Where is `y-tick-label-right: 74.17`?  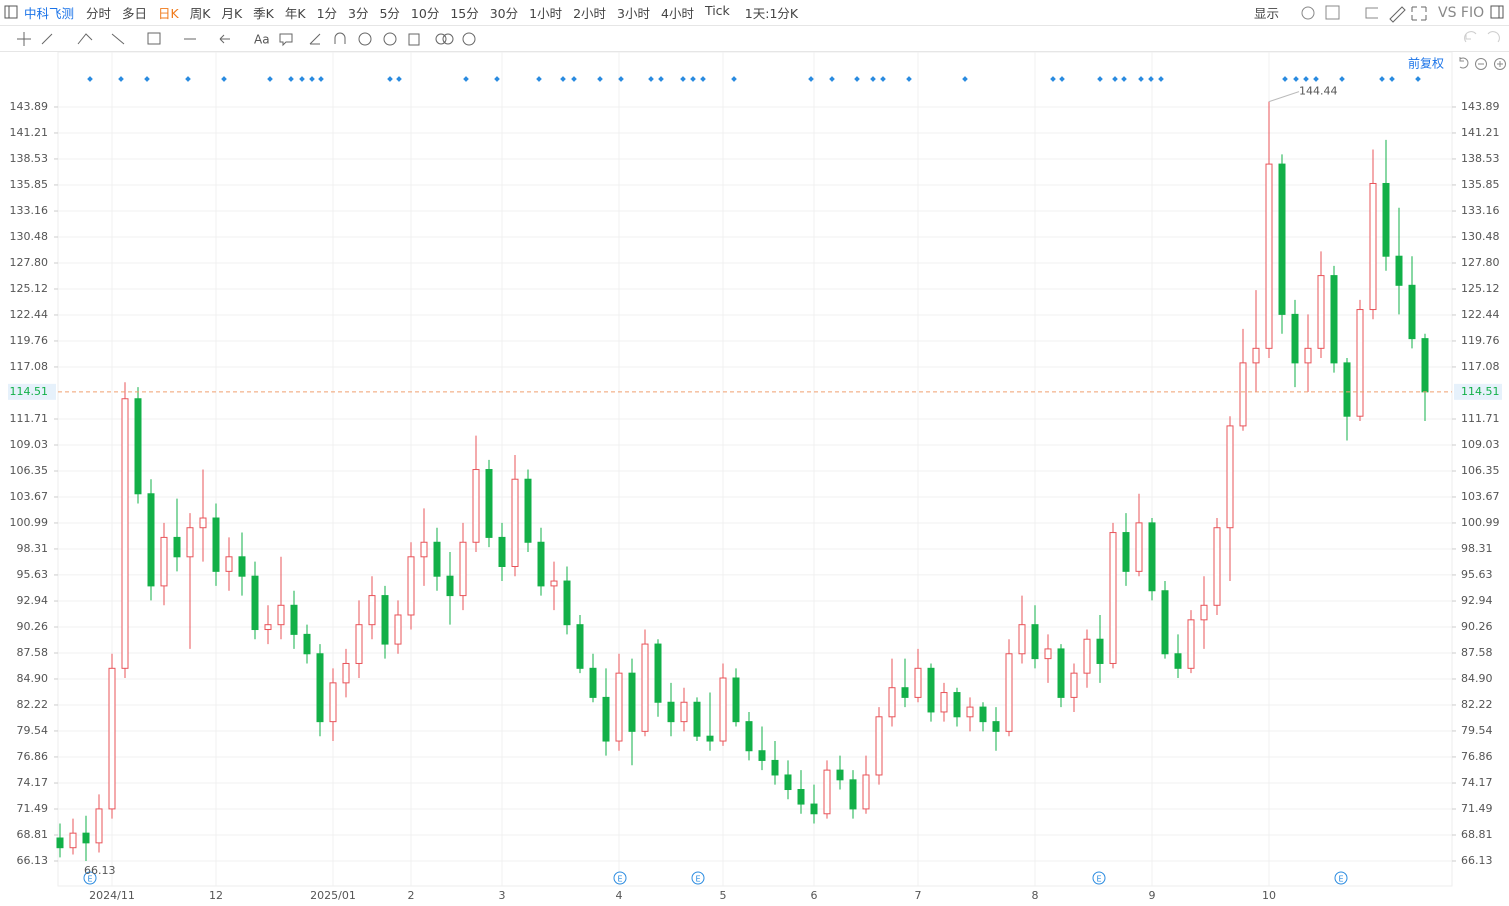 y-tick-label-right: 74.17 is located at coordinates (1477, 782).